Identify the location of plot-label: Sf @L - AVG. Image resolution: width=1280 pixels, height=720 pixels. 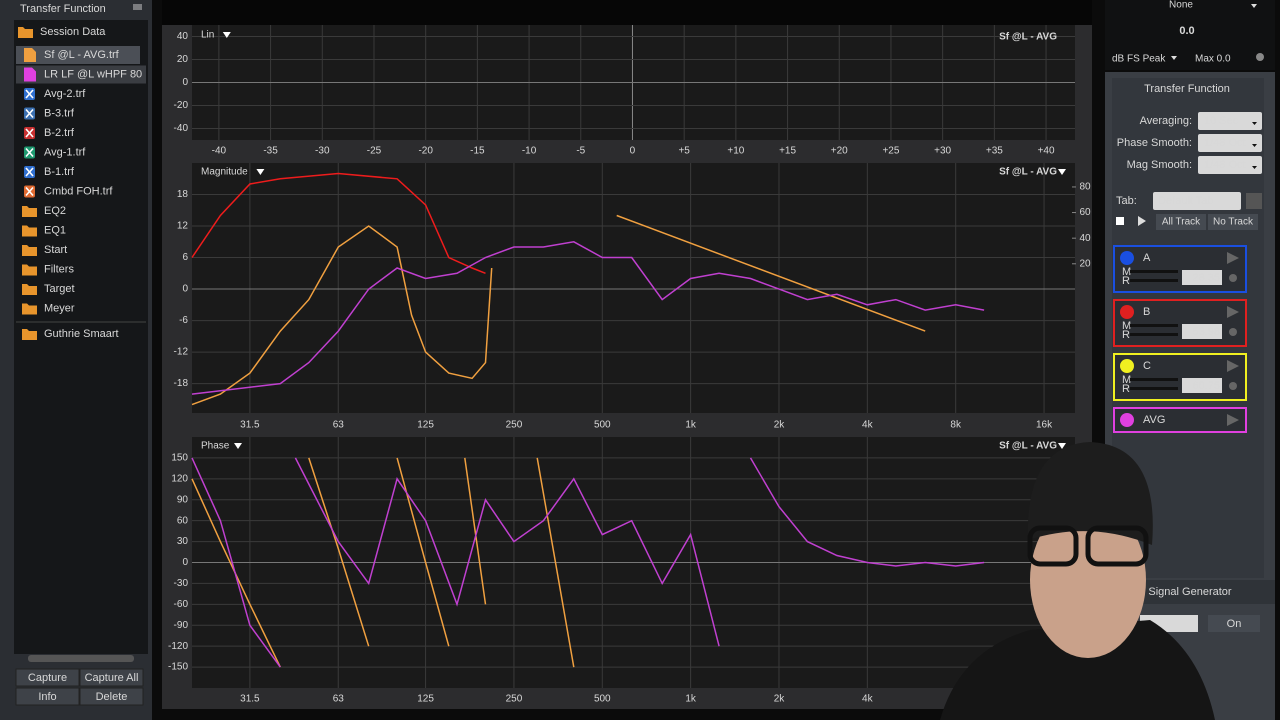
(1028, 37).